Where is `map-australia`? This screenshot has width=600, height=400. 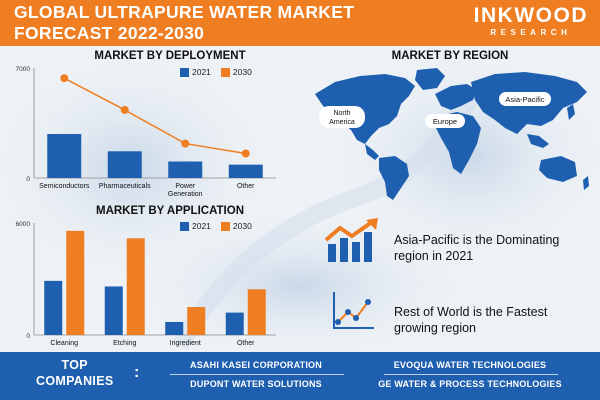
map-australia is located at coordinates (558, 169).